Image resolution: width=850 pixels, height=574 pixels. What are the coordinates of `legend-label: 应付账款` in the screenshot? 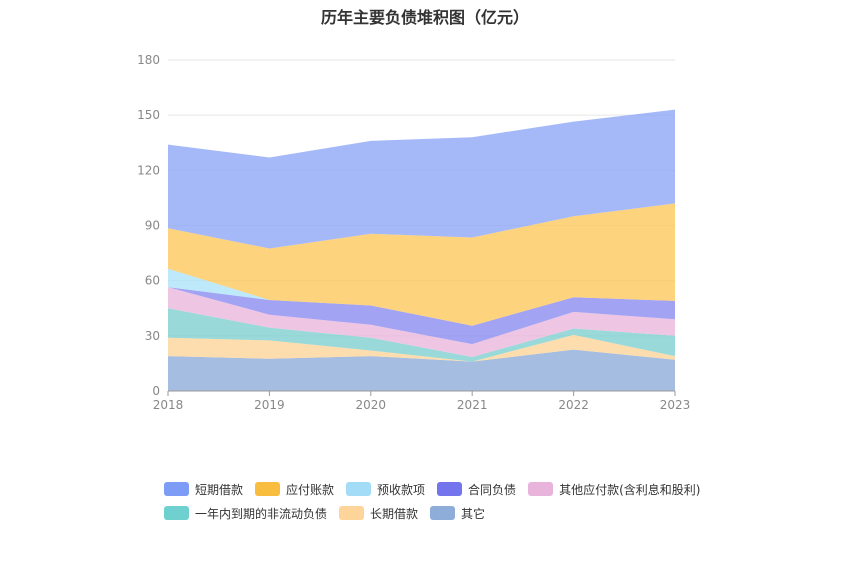 It's located at (310, 489).